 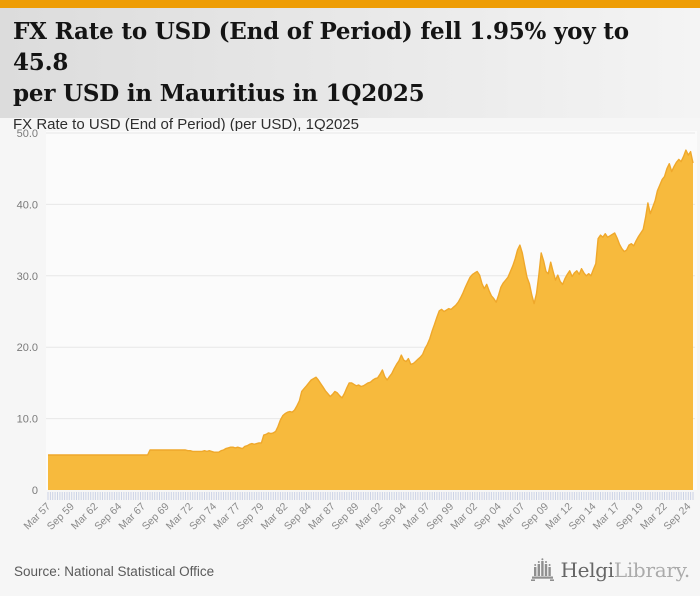 What do you see at coordinates (27, 134) in the screenshot?
I see `svg-text: 50.0` at bounding box center [27, 134].